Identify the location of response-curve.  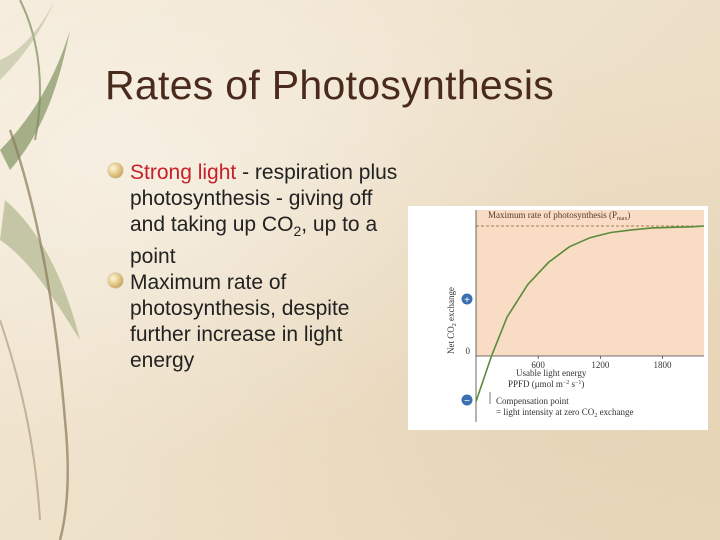
(590, 313).